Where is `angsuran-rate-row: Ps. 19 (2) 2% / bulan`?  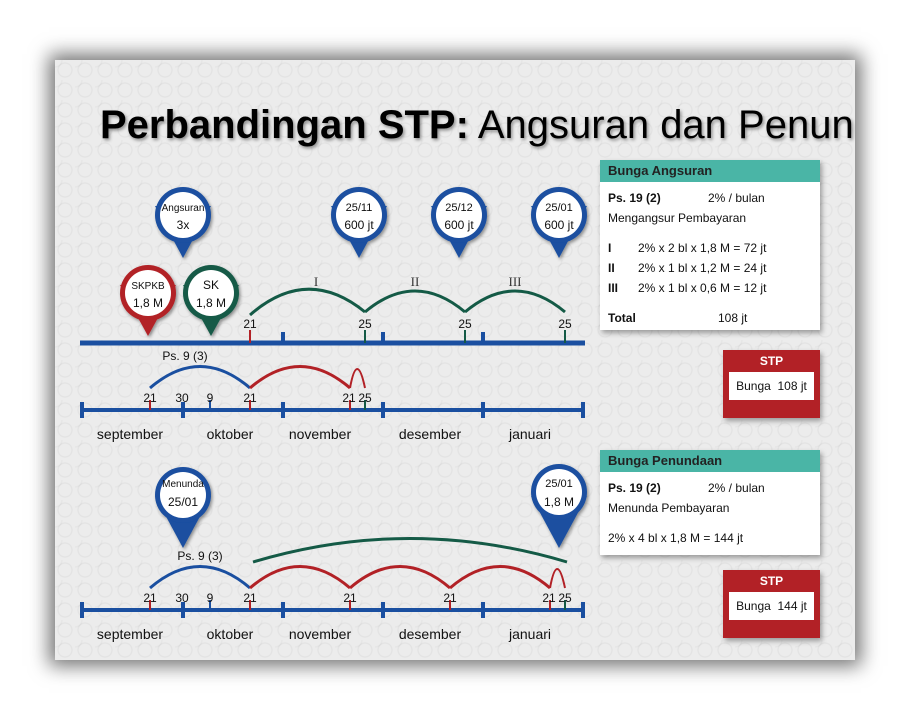 angsuran-rate-row: Ps. 19 (2) 2% / bulan is located at coordinates (710, 198).